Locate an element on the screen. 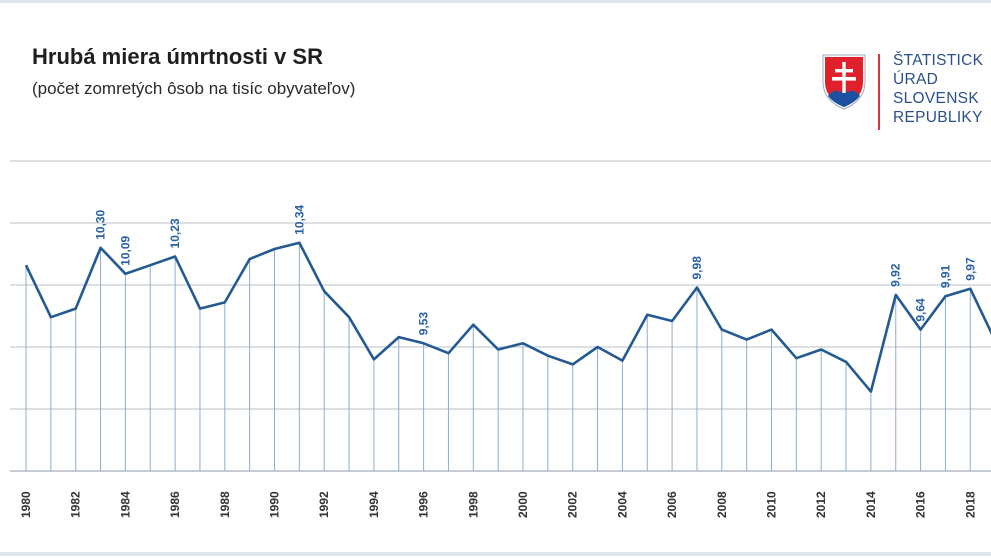  x-tick-label: 2000 is located at coordinates (523, 504).